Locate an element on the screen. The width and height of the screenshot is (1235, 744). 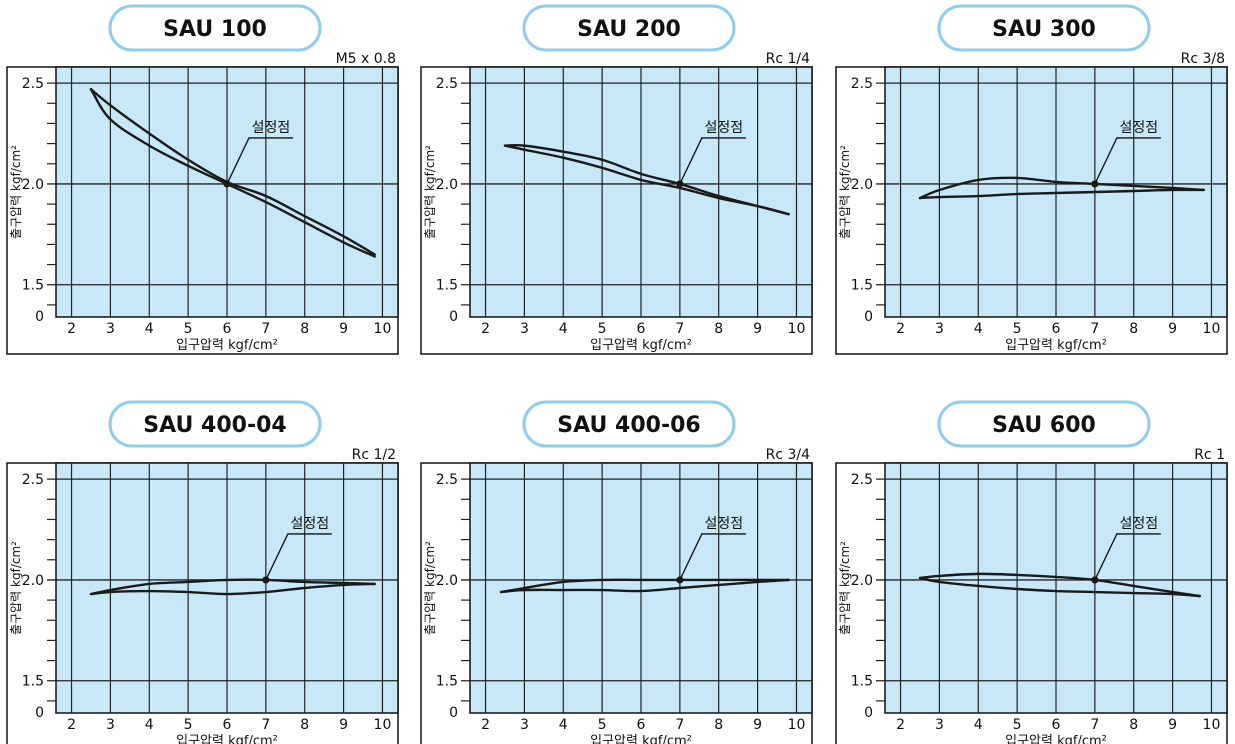
chart-title: SAU 100 is located at coordinates (215, 29).